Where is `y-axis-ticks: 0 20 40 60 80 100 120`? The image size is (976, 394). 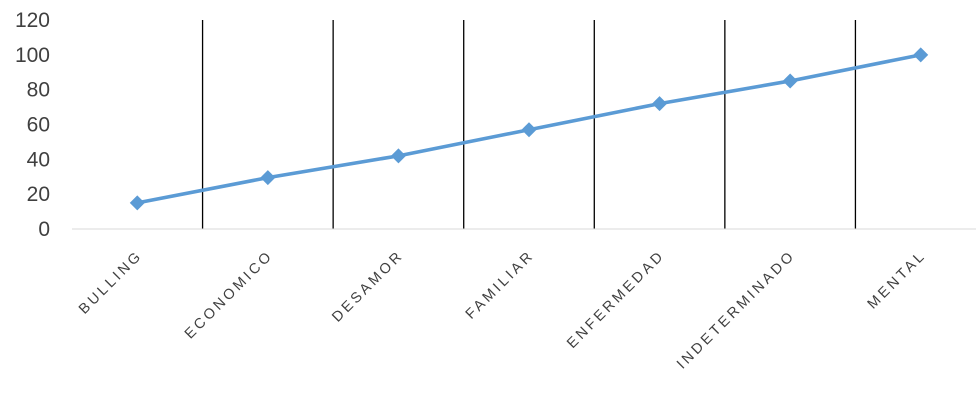 y-axis-ticks: 0 20 40 60 80 100 120 is located at coordinates (32, 125).